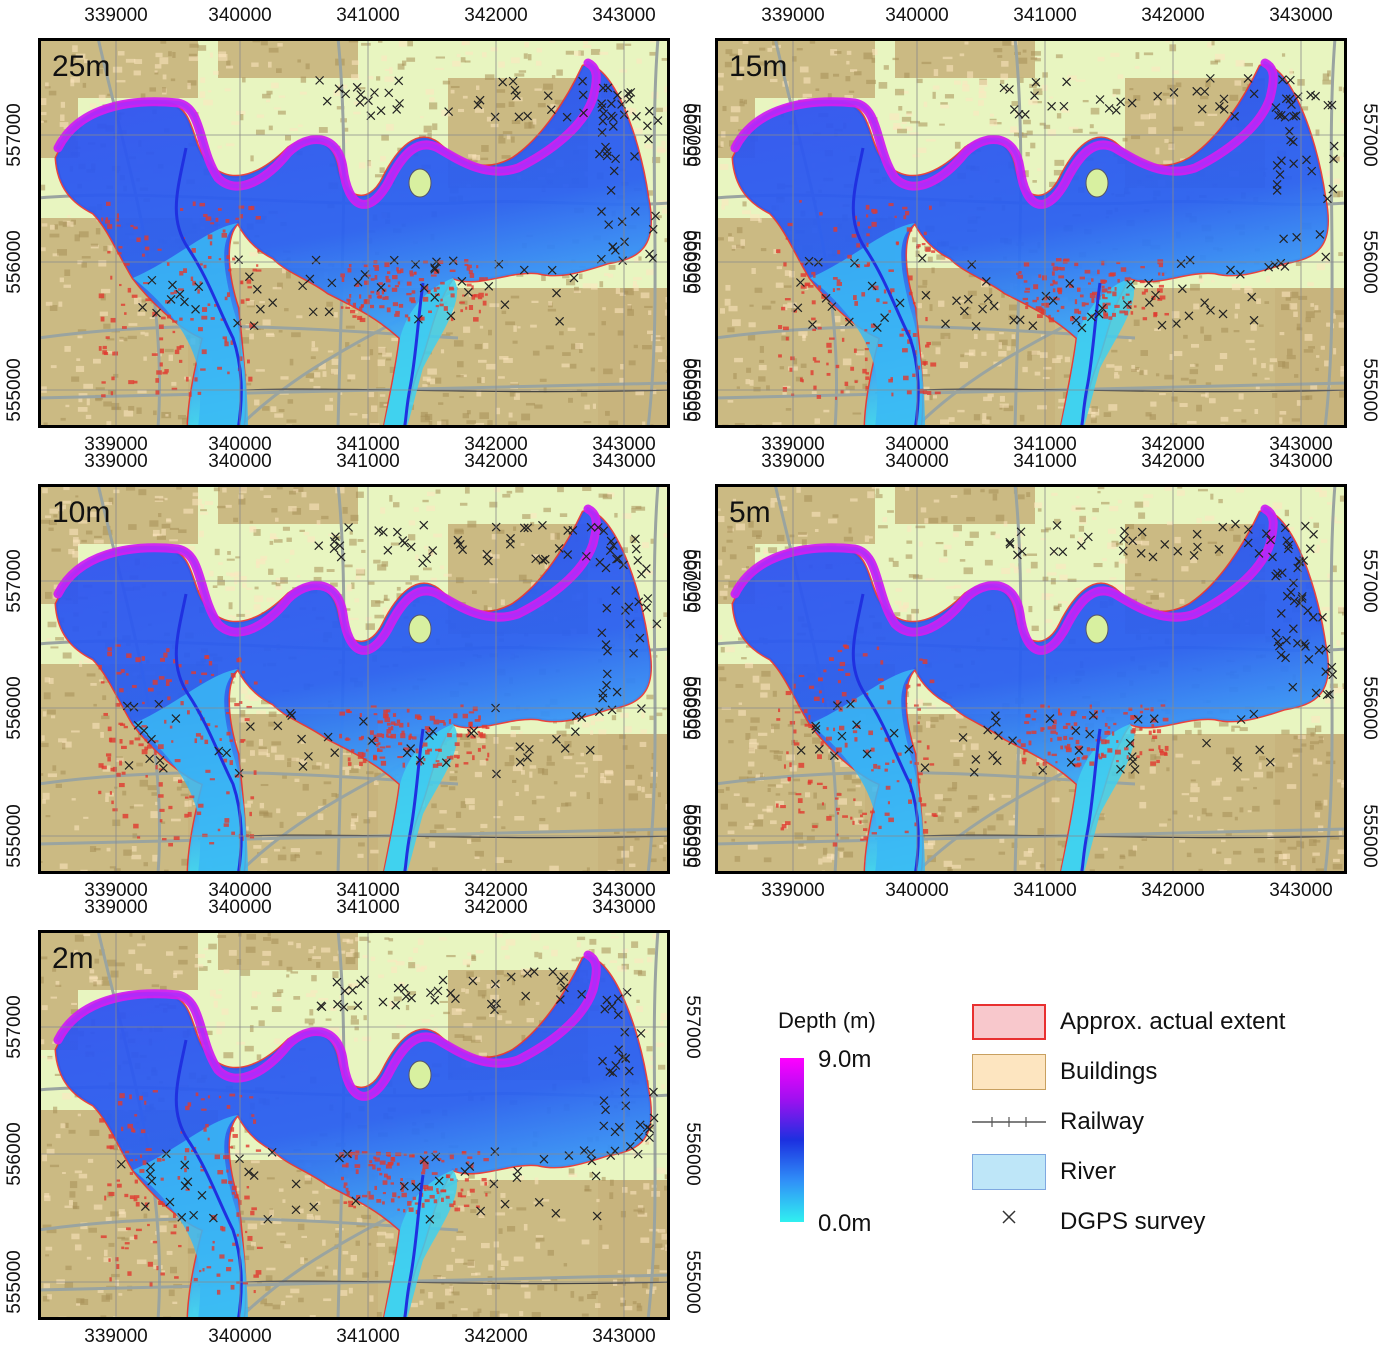 The image size is (1386, 1360). Describe the element at coordinates (81, 66) in the screenshot. I see `panel-resolution-label: 25m` at that location.